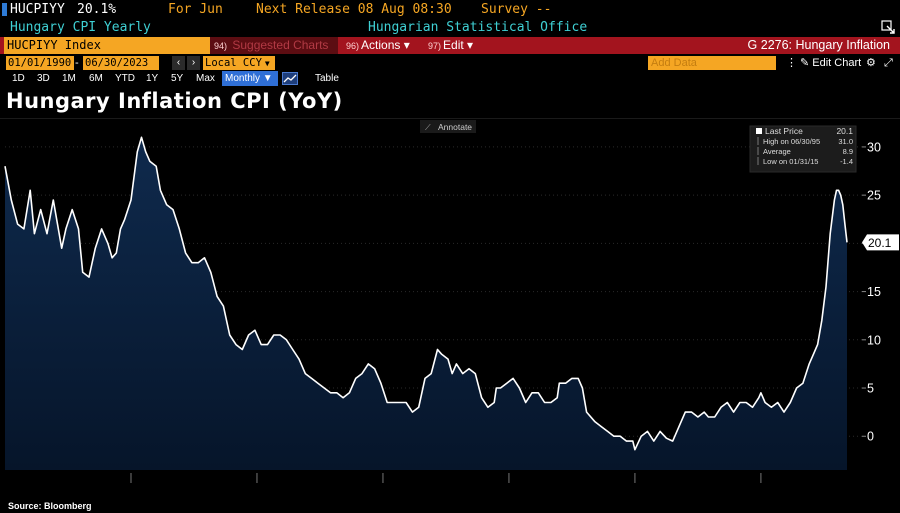 The image size is (900, 513). I want to click on prev-period-button: ‹, so click(178, 63).